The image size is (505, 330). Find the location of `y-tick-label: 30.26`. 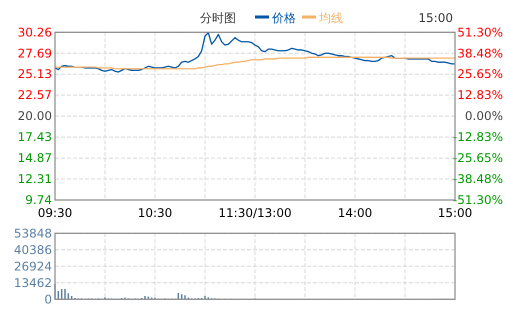

y-tick-label: 30.26 is located at coordinates (35, 32).